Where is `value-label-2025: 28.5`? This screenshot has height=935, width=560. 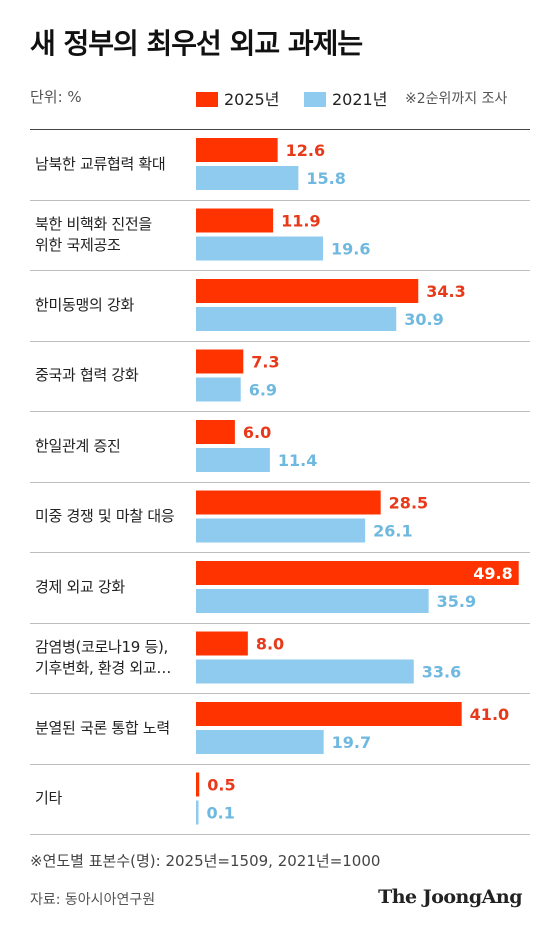
value-label-2025: 28.5 is located at coordinates (408, 503).